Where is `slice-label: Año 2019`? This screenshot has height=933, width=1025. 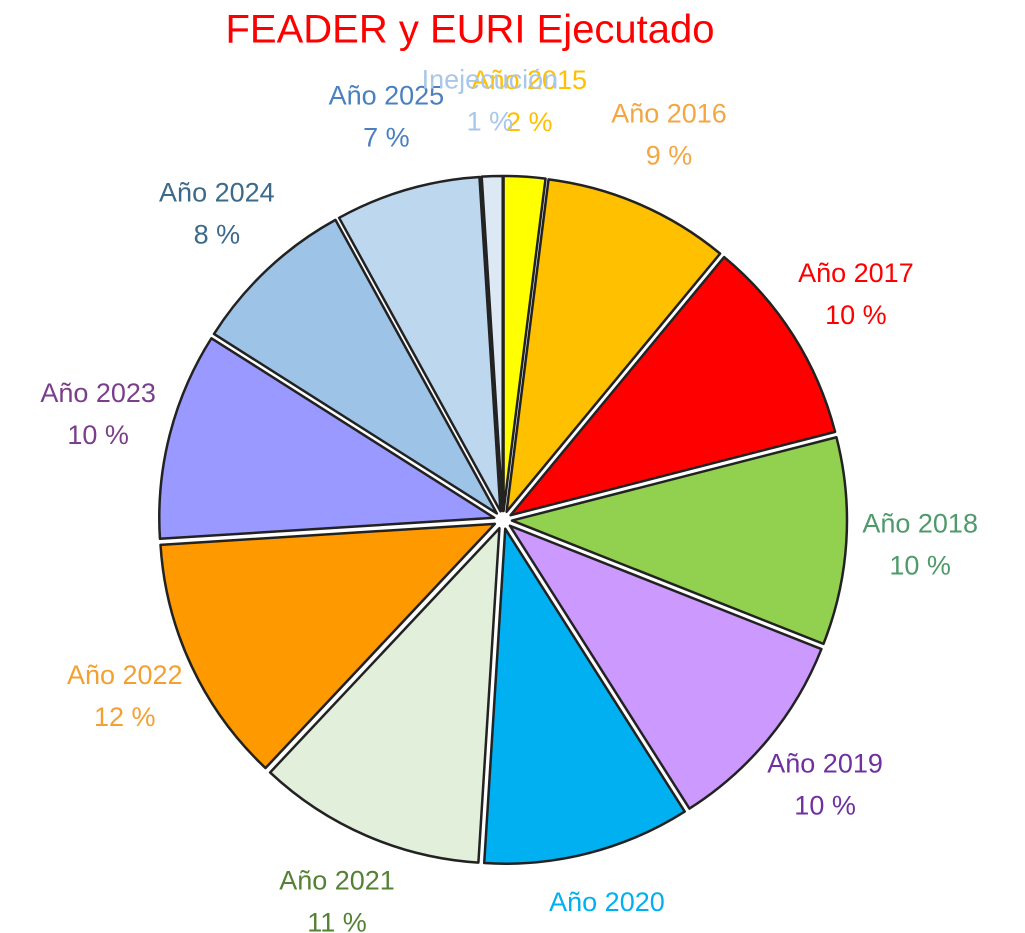 slice-label: Año 2019 is located at coordinates (825, 764).